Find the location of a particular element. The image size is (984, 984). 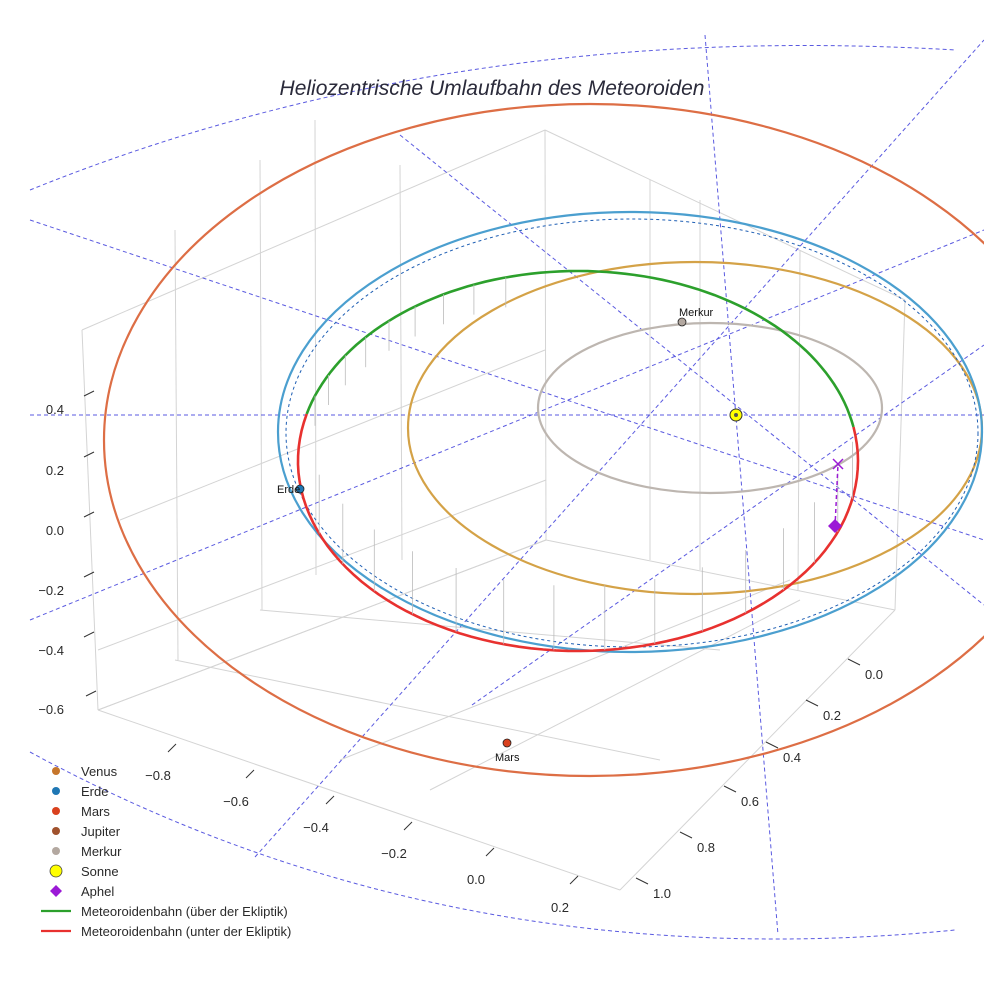

legend-label: Erde is located at coordinates (94, 791).